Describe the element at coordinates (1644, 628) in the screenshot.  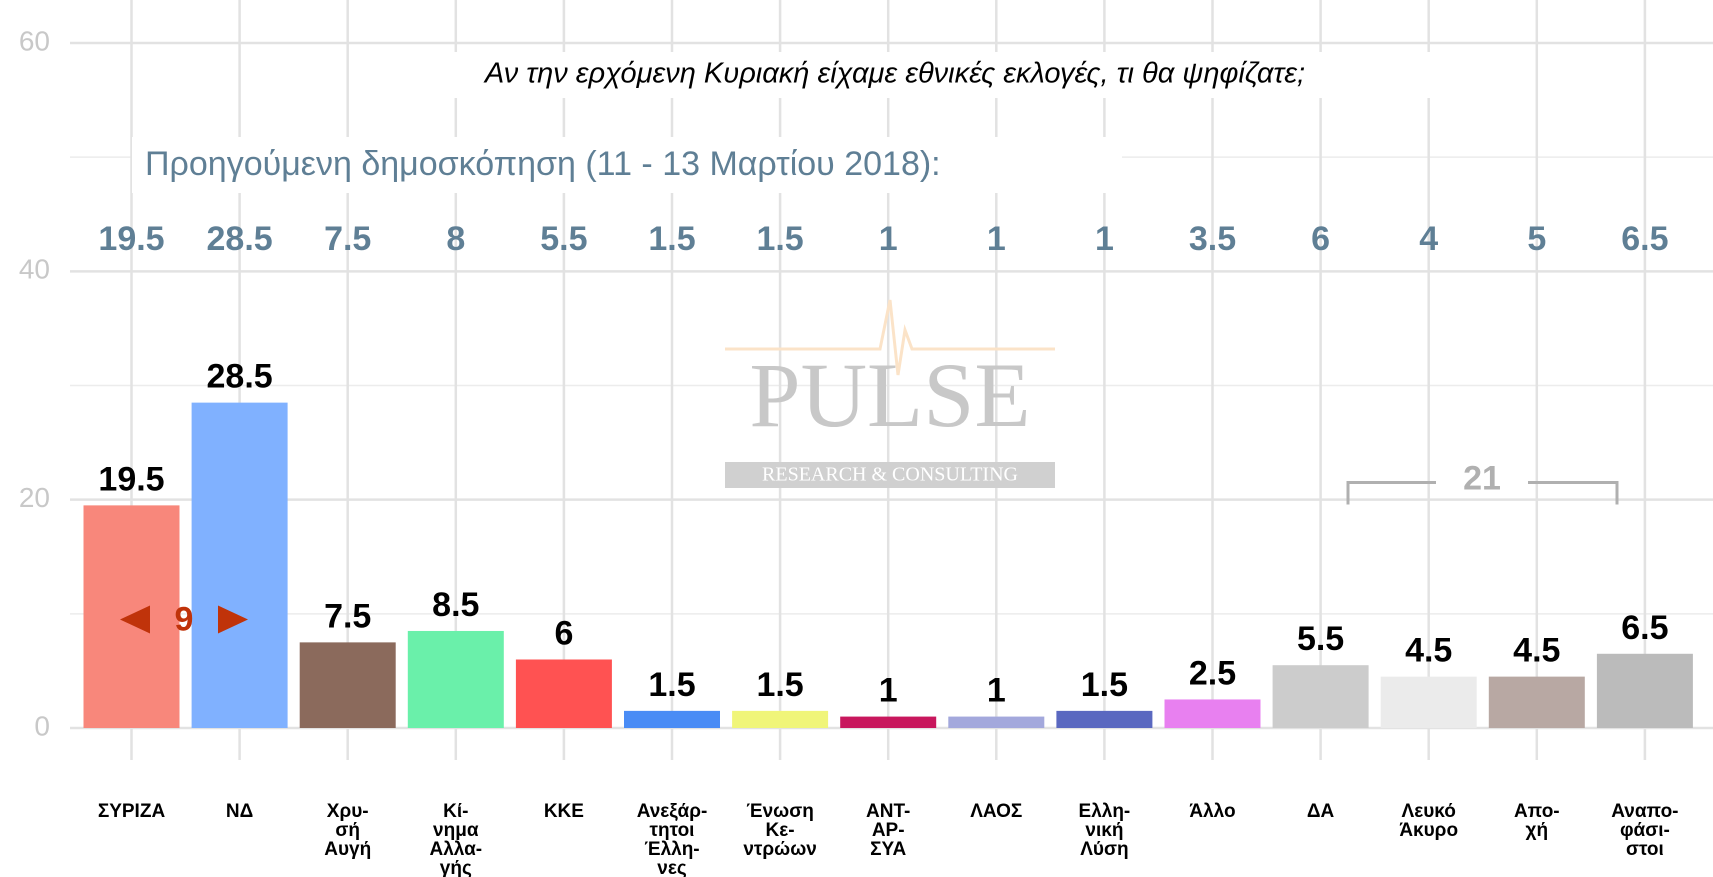
I see `data-label: 6.5` at that location.